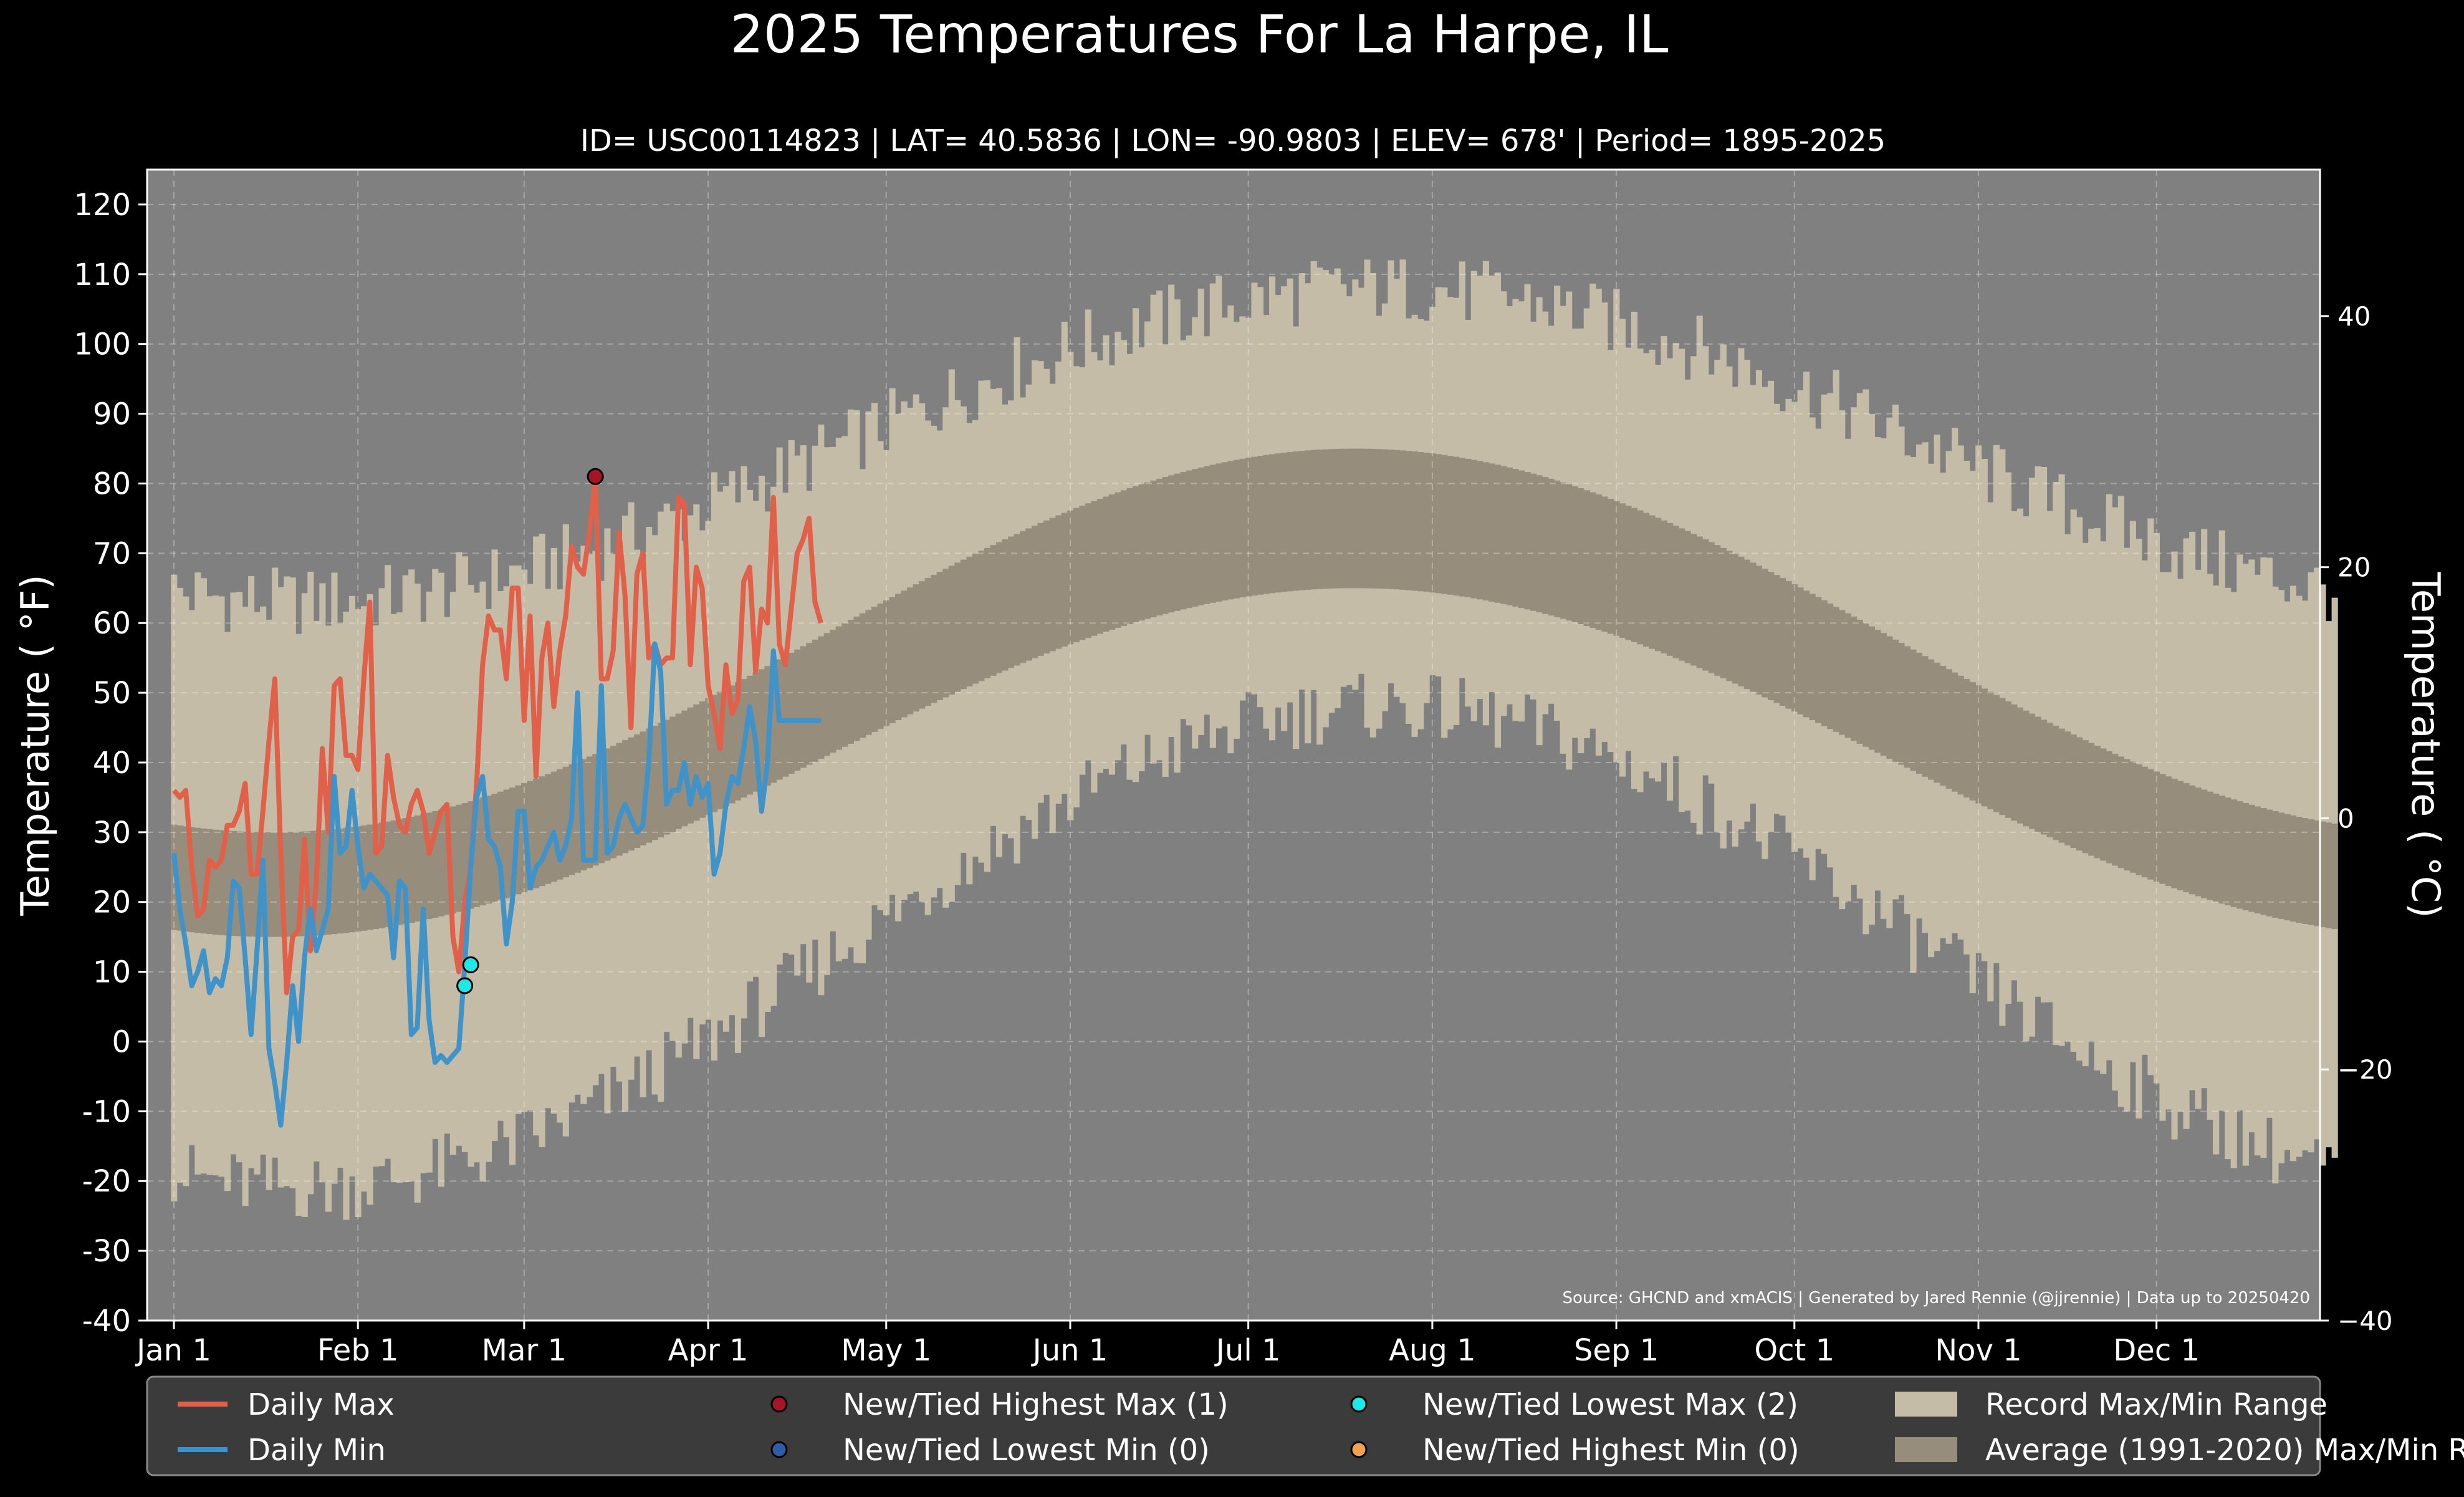  I want to click on y-tick-label: 120, so click(102, 205).